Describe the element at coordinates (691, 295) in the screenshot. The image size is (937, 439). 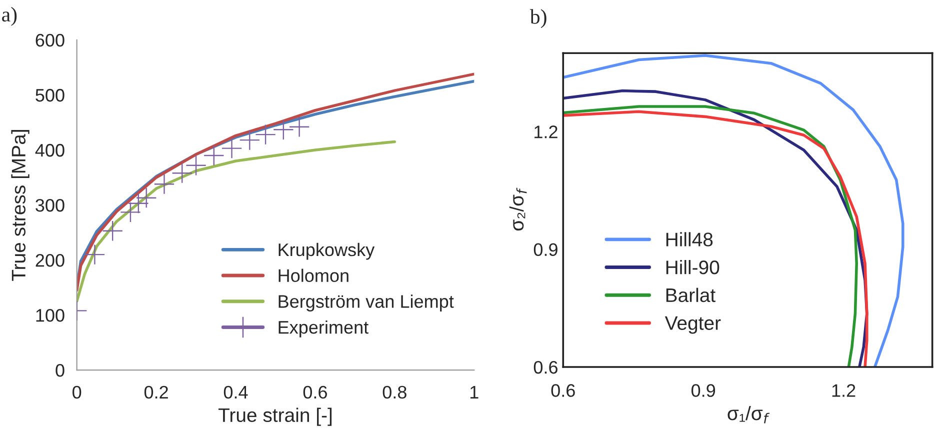
I see `legend-label: Barlat` at that location.